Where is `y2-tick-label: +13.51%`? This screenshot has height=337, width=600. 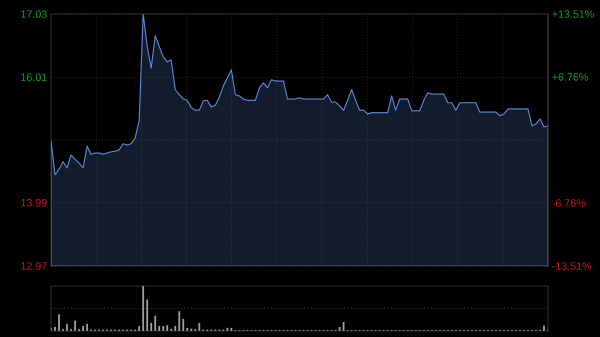
y2-tick-label: +13.51% is located at coordinates (573, 14).